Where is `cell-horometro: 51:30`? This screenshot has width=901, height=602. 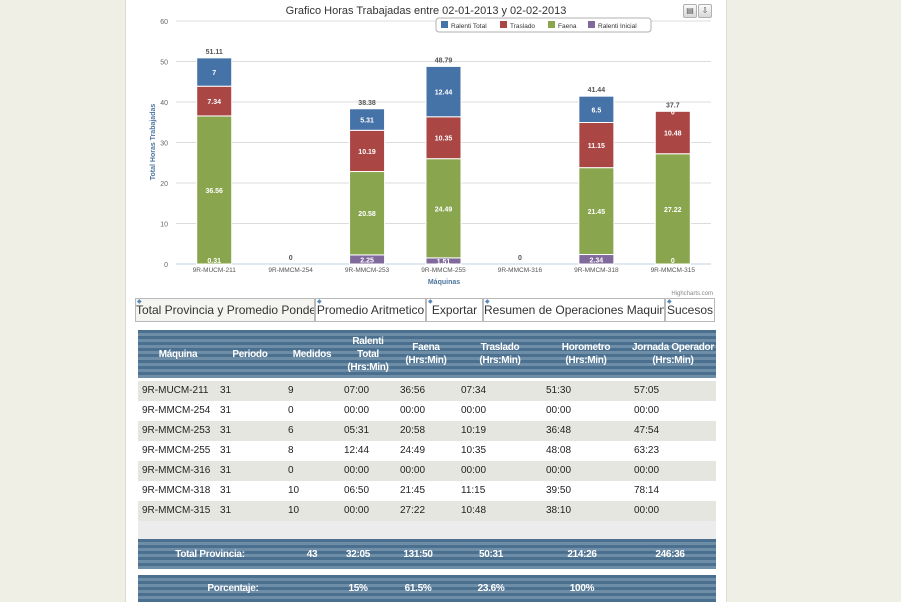 cell-horometro: 51:30 is located at coordinates (559, 390).